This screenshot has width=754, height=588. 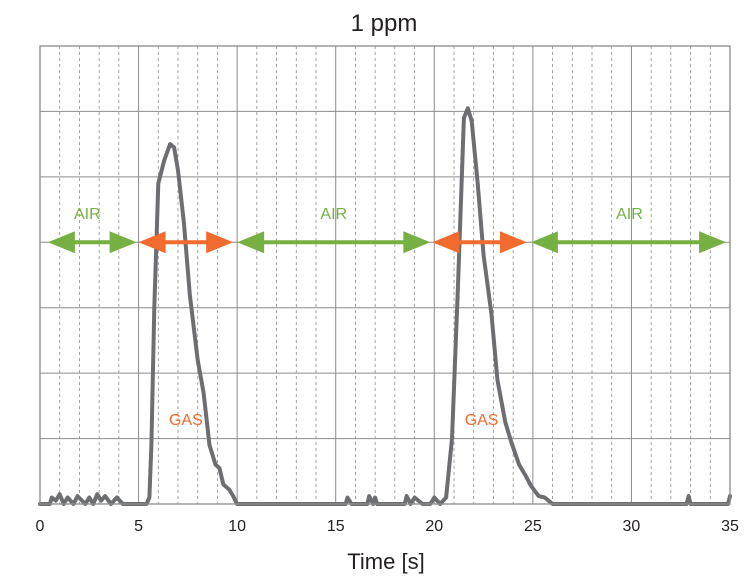 What do you see at coordinates (237, 526) in the screenshot?
I see `x-tick-label: 10` at bounding box center [237, 526].